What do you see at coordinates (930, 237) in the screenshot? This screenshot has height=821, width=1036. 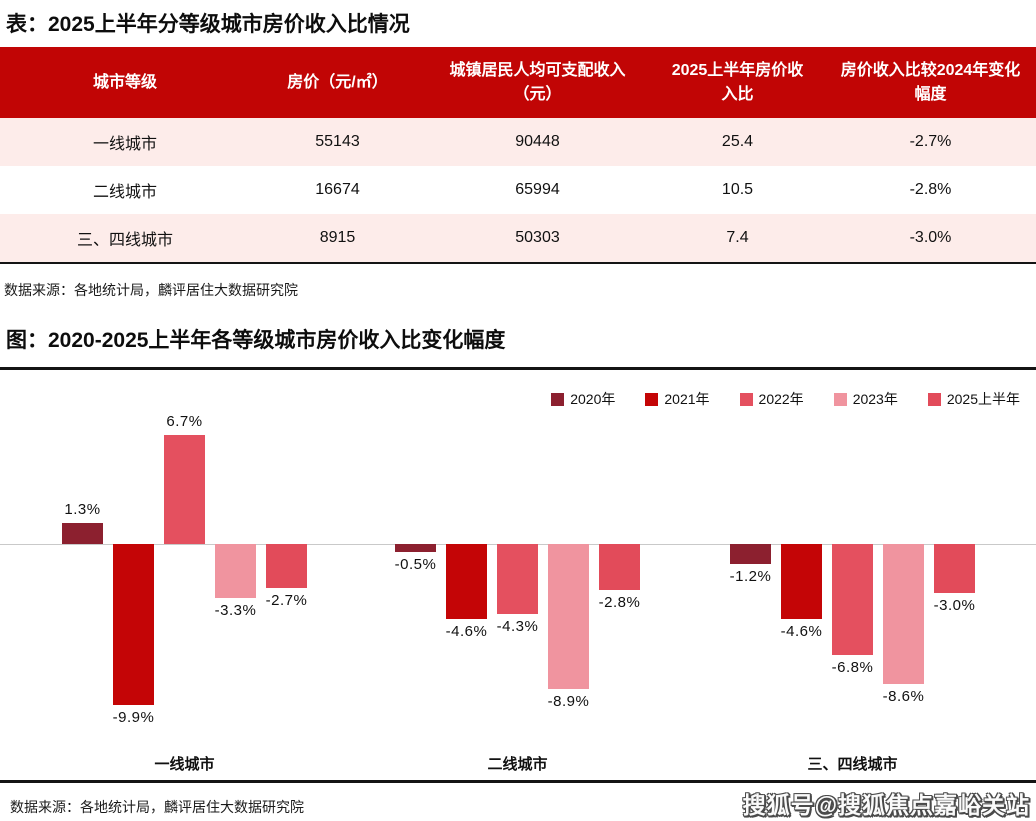 I see `cell-change: -3.0%` at bounding box center [930, 237].